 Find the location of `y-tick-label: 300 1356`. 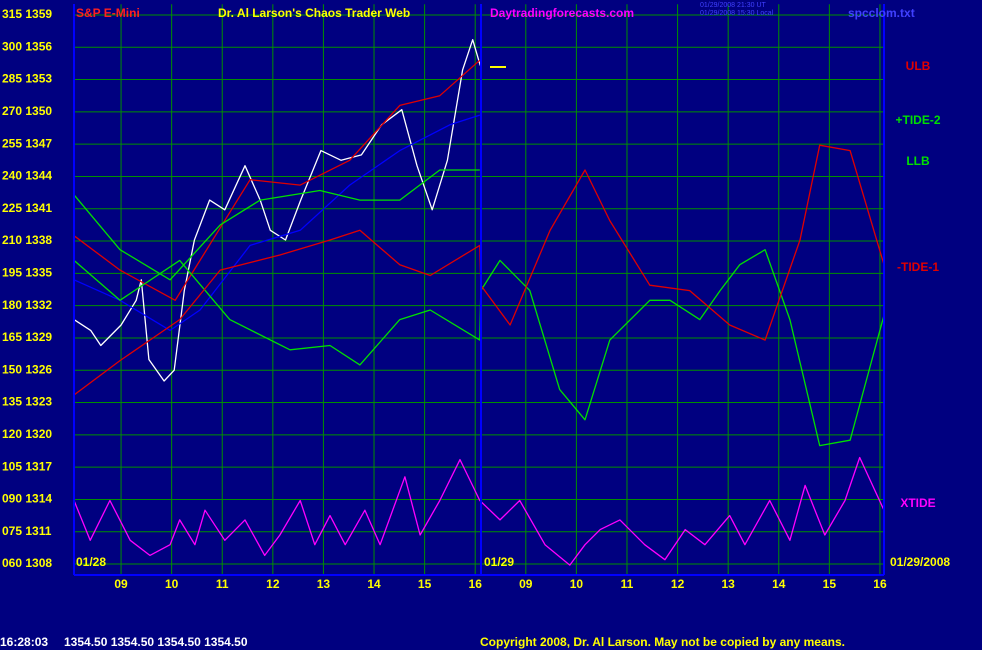

y-tick-label: 300 1356 is located at coordinates (27, 46).